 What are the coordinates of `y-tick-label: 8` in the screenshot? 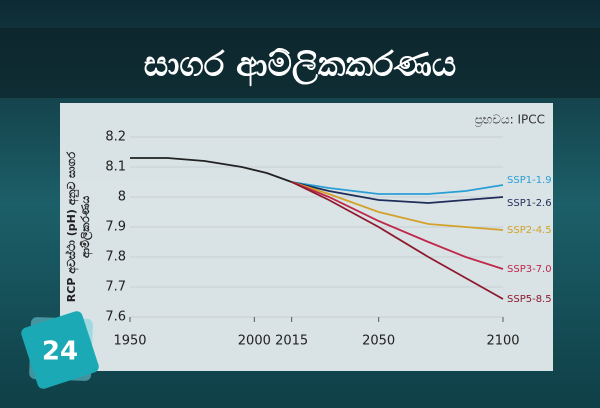 It's located at (122, 197).